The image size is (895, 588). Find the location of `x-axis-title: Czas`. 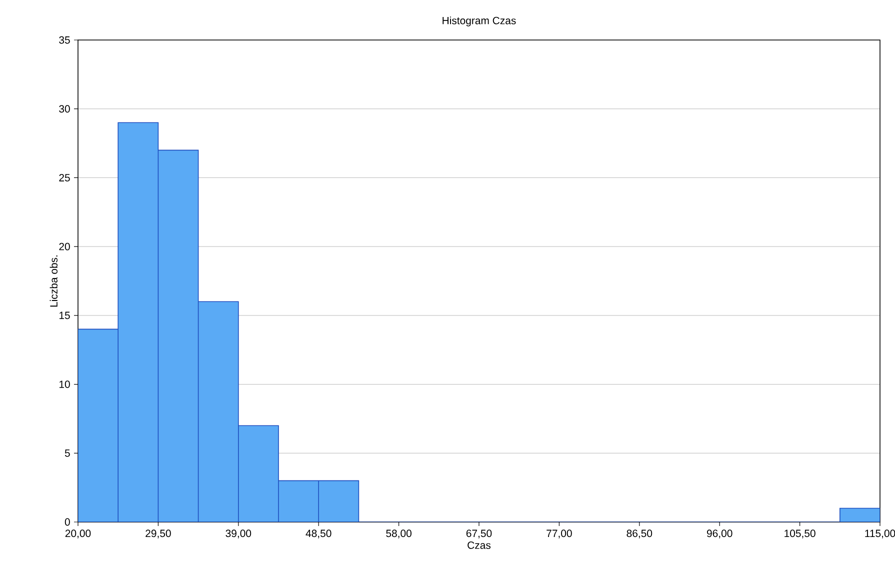

x-axis-title: Czas is located at coordinates (479, 545).